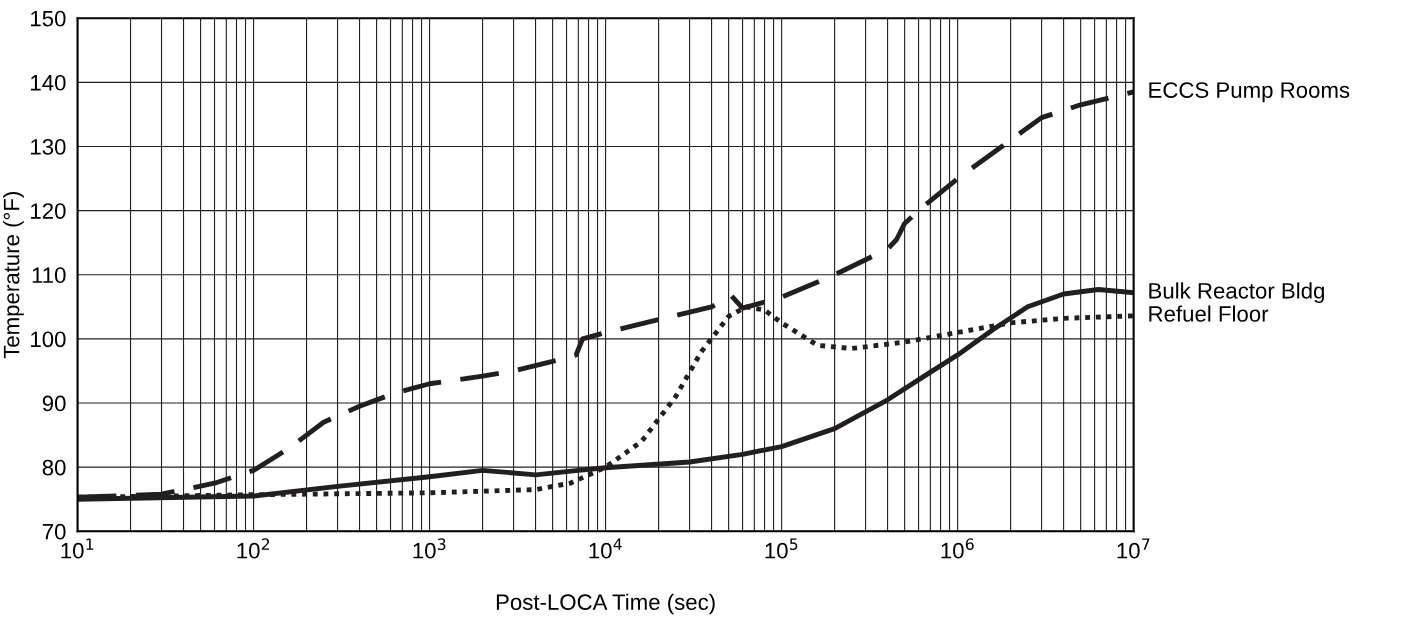 The image size is (1410, 628). I want to click on y-tick-label: 110, so click(49, 275).